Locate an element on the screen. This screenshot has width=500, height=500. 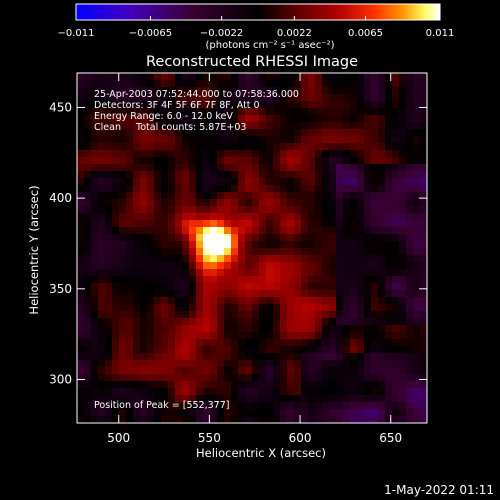
chart-title: Reconstructed RHESSI Image is located at coordinates (252, 62).